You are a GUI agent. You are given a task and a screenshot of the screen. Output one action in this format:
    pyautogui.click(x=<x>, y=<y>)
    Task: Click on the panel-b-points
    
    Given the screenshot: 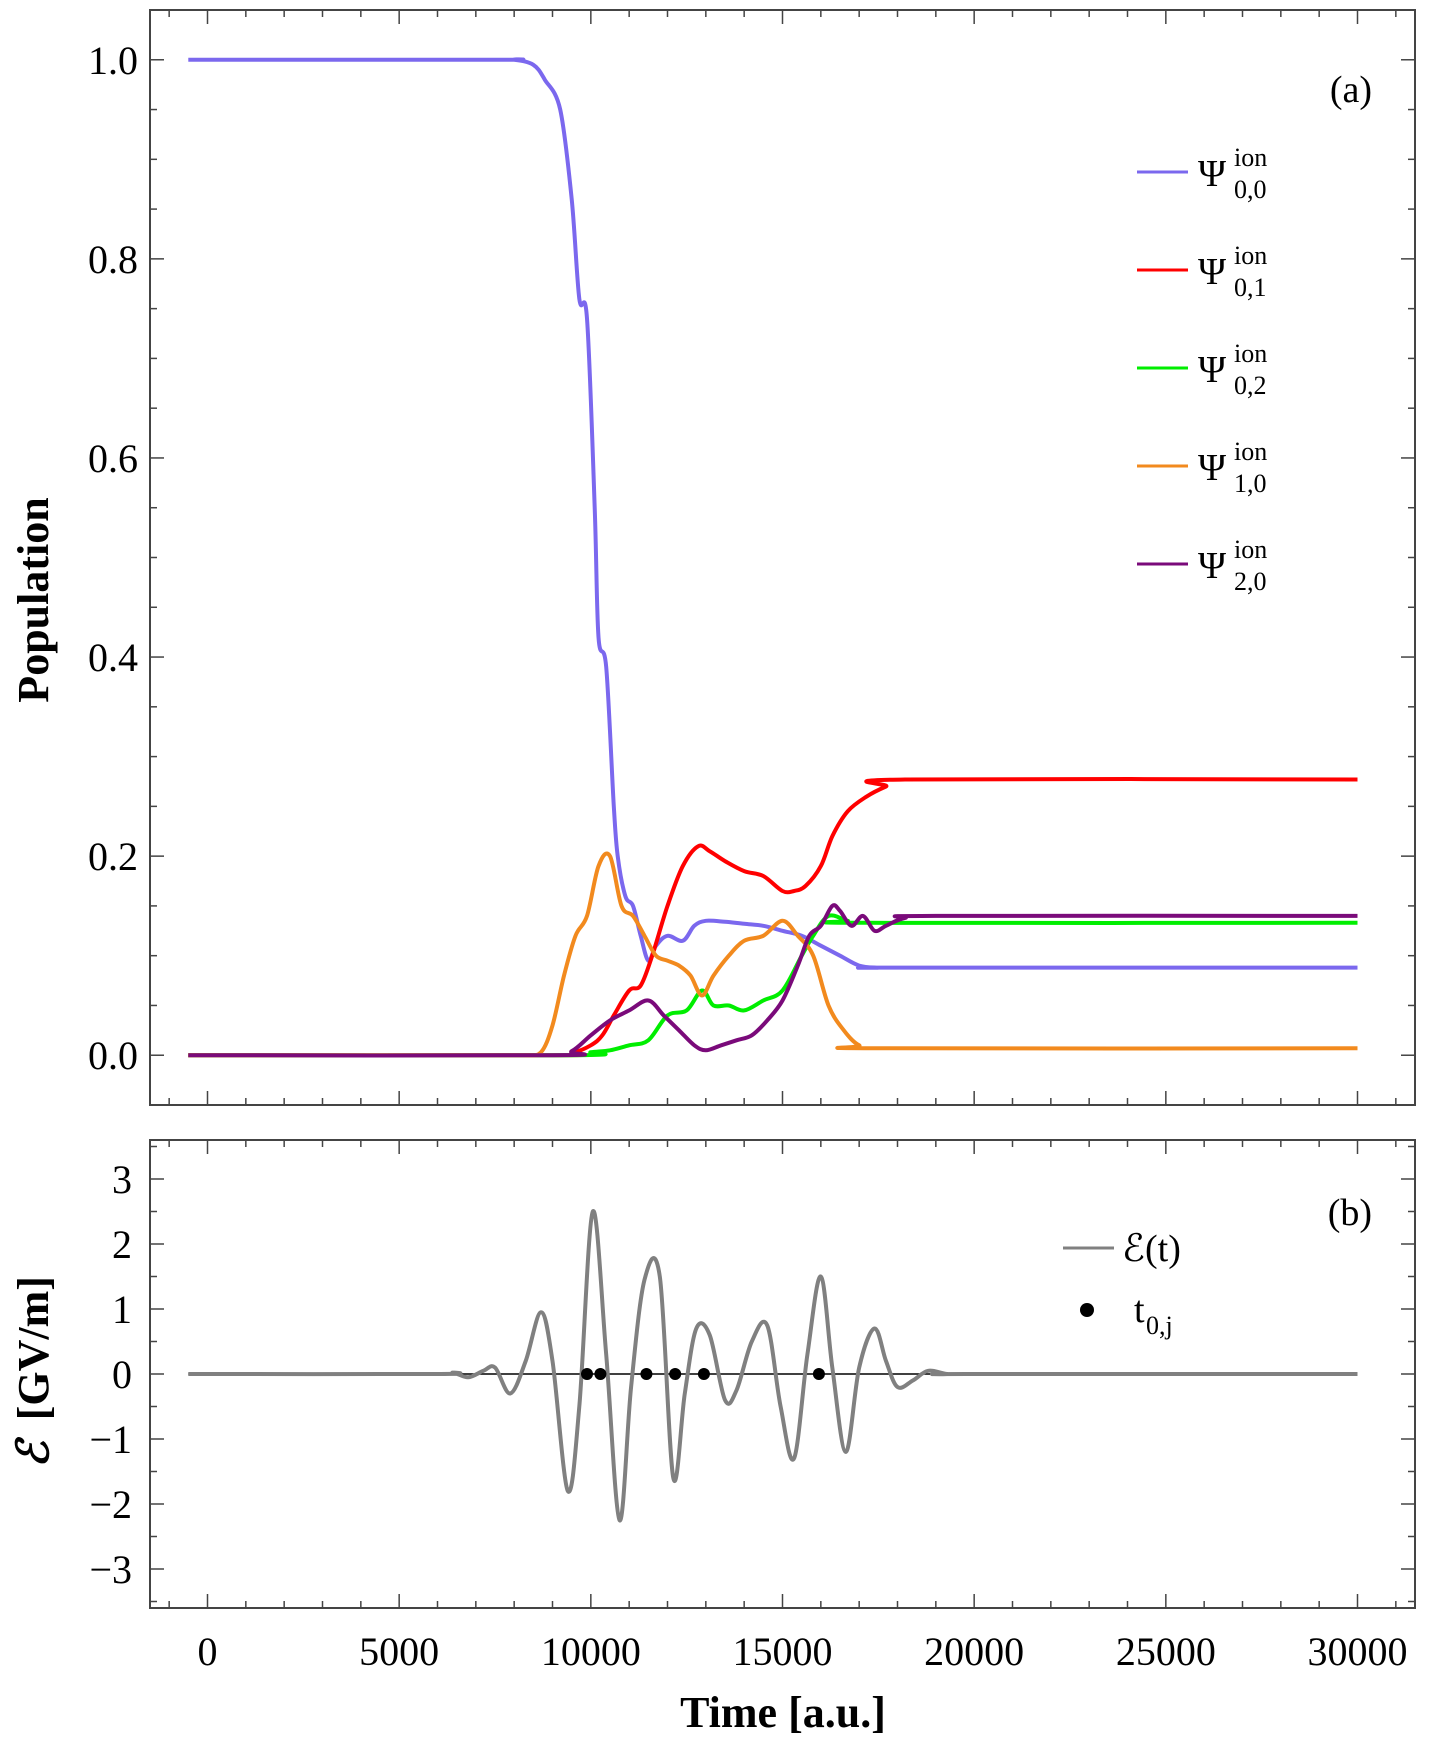 What is the action you would take?
    pyautogui.click(x=703, y=1374)
    